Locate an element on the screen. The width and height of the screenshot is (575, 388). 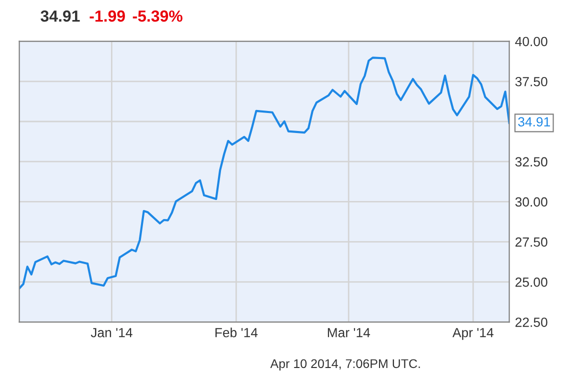
text: -1.99 is located at coordinates (107, 16).